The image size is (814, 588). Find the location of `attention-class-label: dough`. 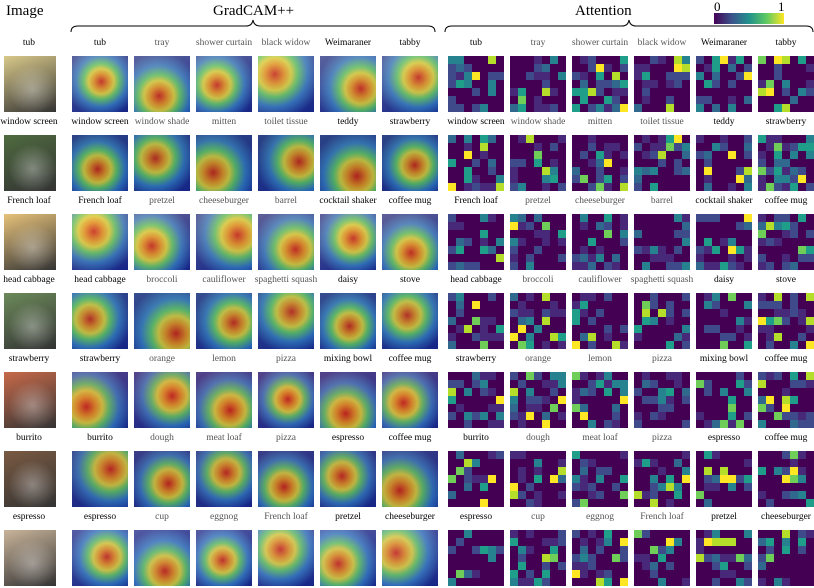

attention-class-label: dough is located at coordinates (538, 438).